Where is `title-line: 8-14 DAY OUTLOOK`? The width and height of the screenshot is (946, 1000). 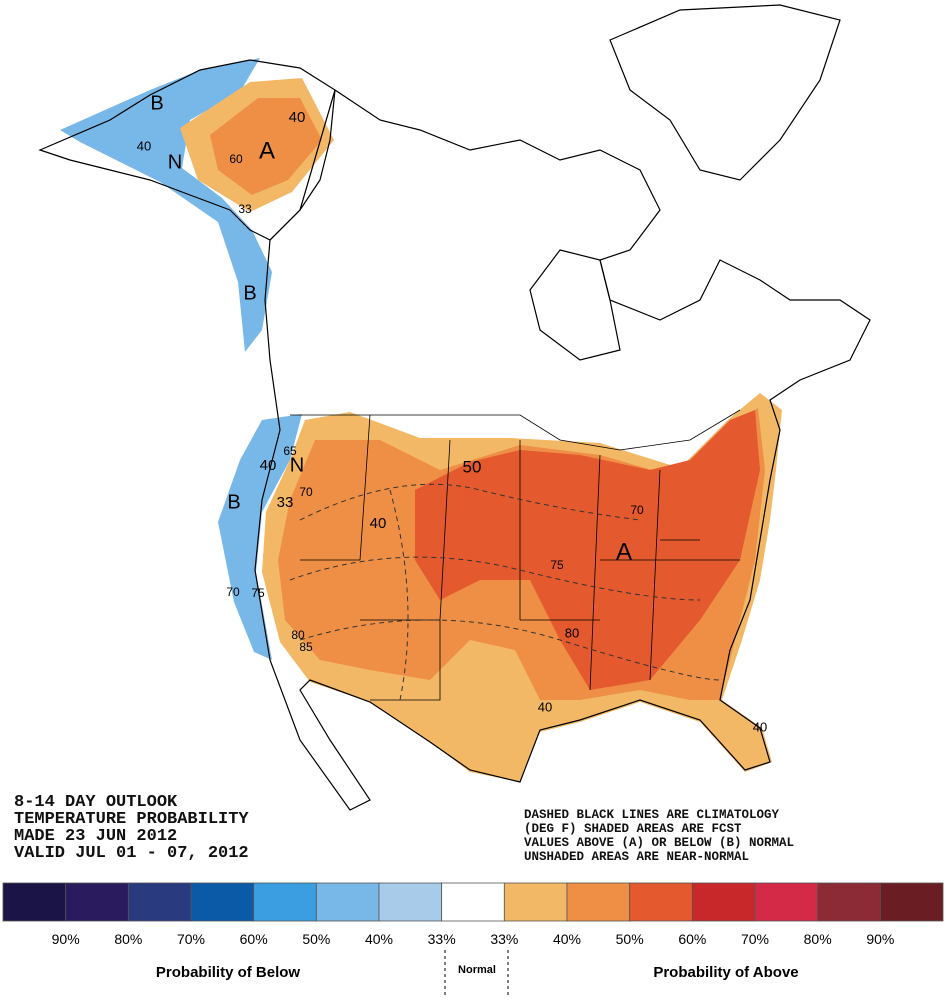 title-line: 8-14 DAY OUTLOOK is located at coordinates (96, 802).